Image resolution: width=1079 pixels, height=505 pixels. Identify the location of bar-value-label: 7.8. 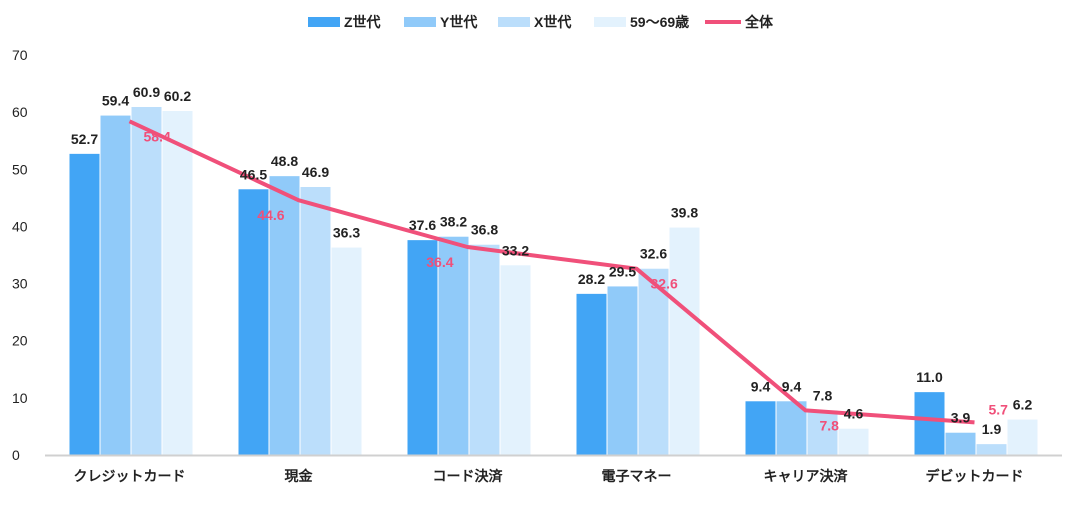
(823, 395).